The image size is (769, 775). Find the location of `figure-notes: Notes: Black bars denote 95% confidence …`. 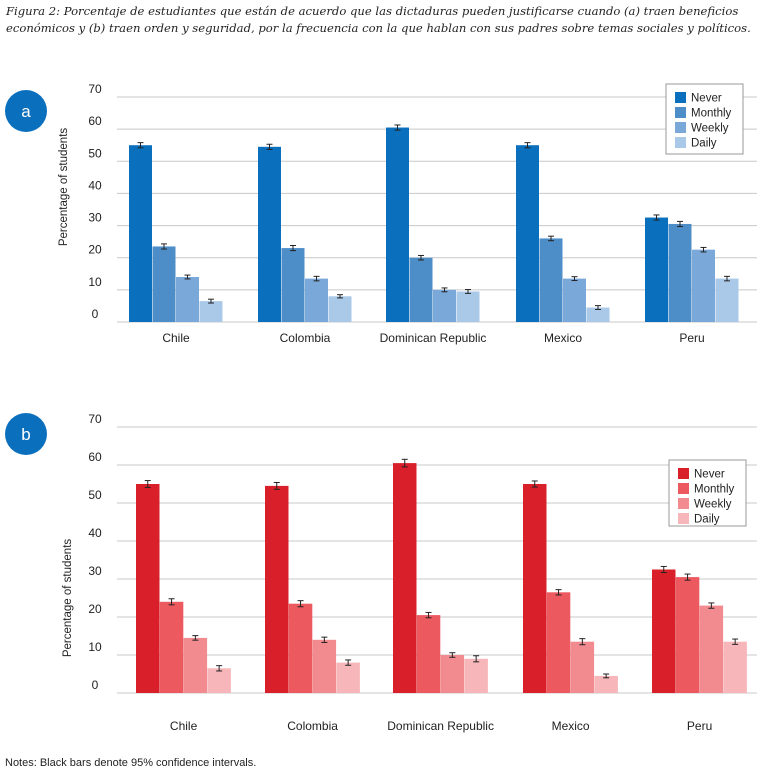

figure-notes: Notes: Black bars denote 95% confidence … is located at coordinates (131, 763).